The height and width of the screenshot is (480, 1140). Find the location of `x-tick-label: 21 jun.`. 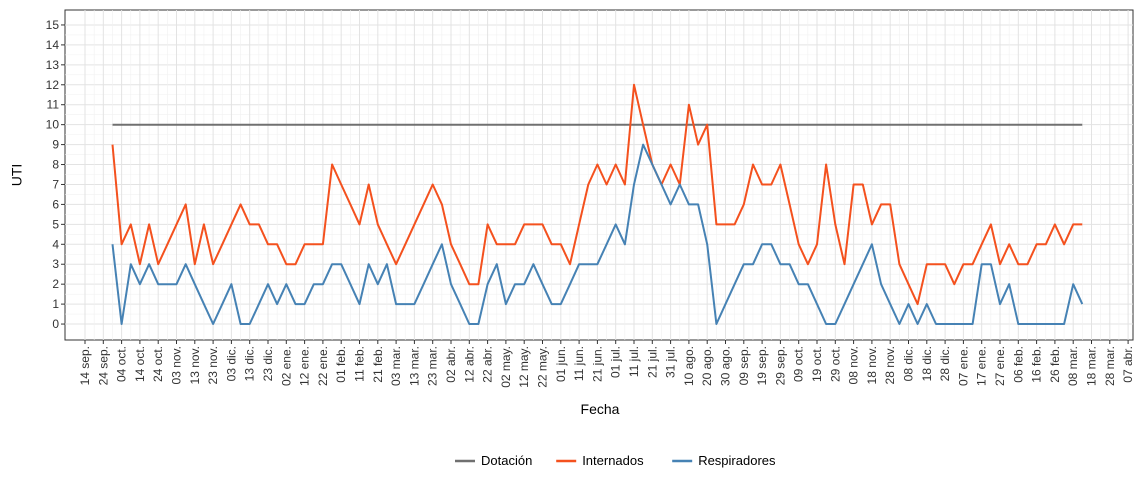

x-tick-label: 21 jun. is located at coordinates (597, 364).